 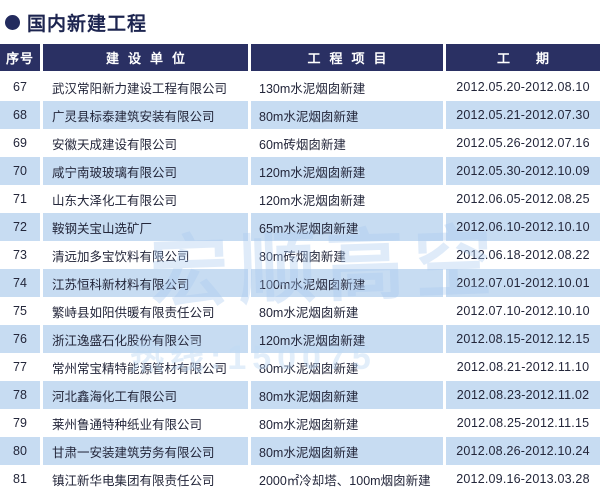 What do you see at coordinates (523, 115) in the screenshot?
I see `row-date: 2012.05.21-2012.07.30` at bounding box center [523, 115].